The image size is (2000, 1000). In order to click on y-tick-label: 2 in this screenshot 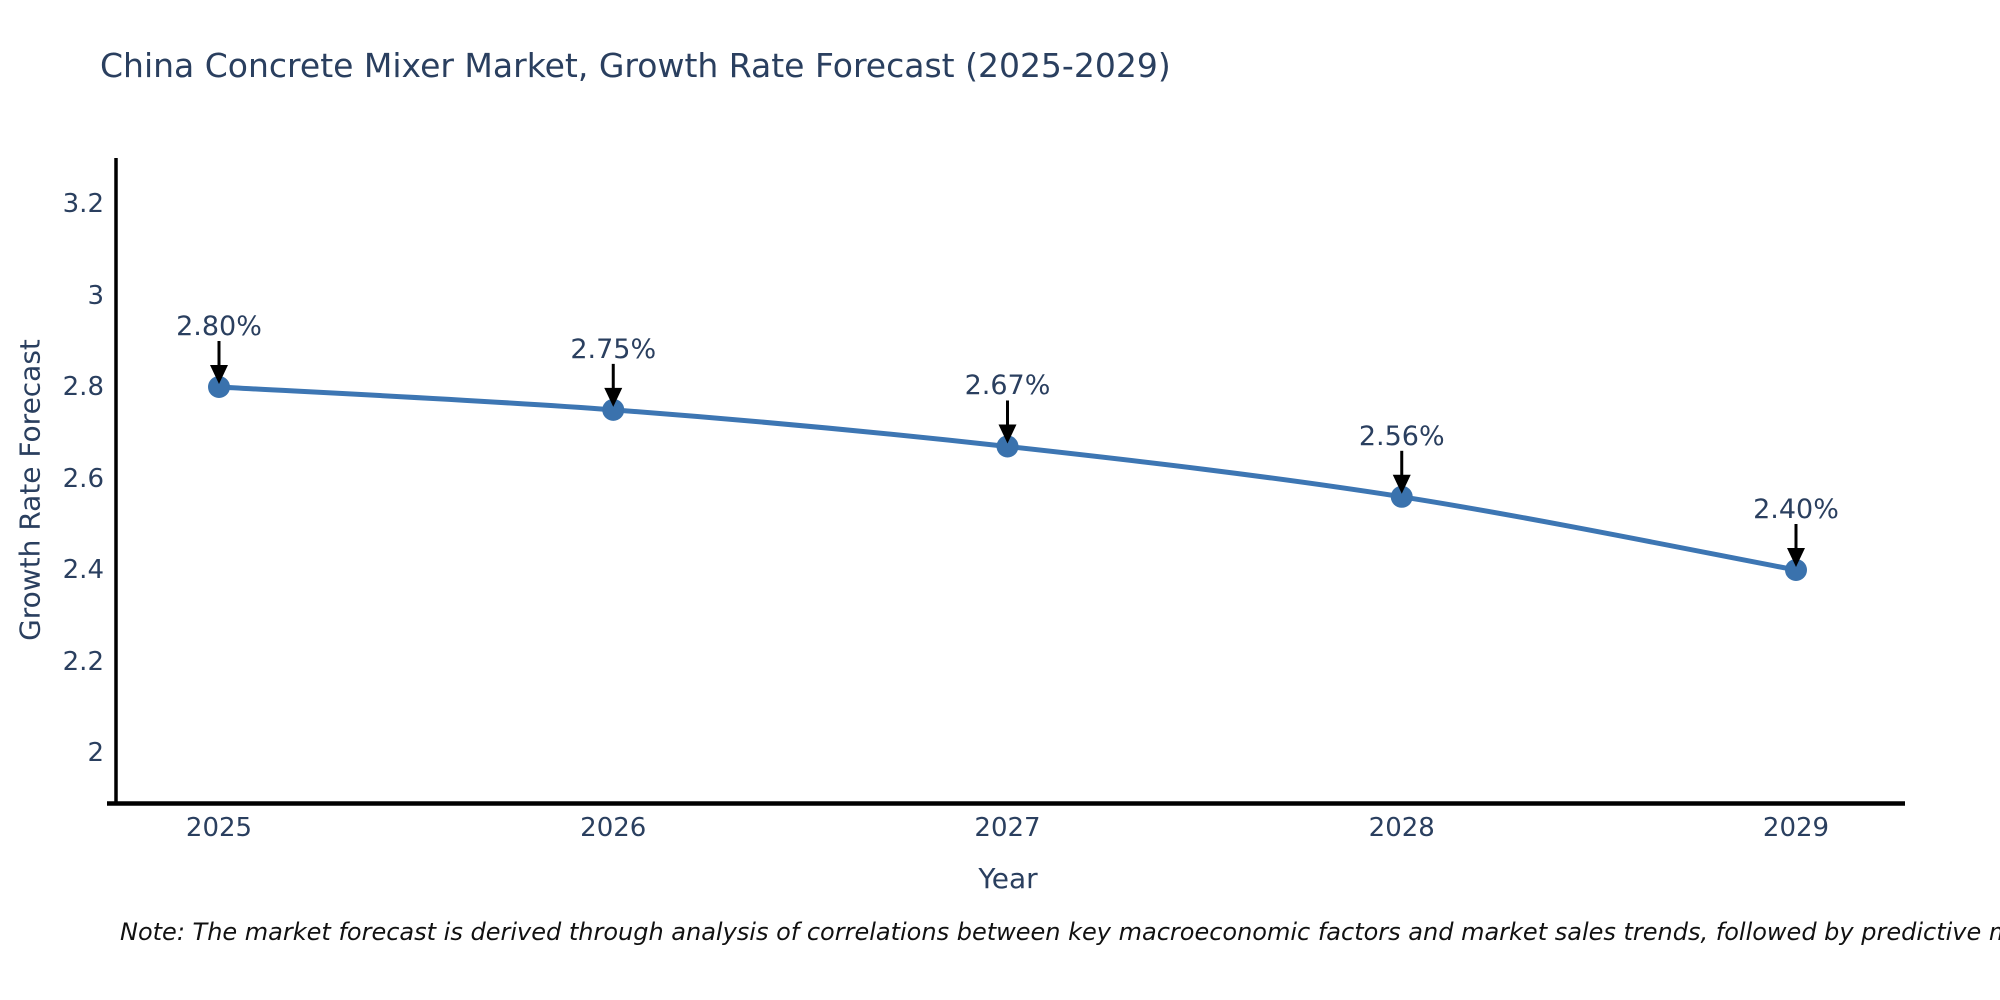, I will do `click(95, 753)`.